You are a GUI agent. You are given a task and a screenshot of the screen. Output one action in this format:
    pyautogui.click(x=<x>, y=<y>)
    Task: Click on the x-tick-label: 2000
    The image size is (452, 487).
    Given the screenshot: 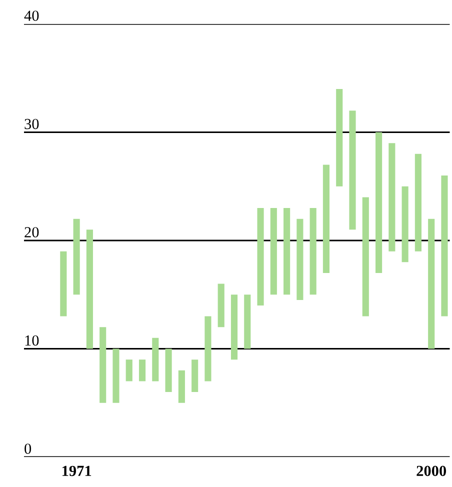 What is the action you would take?
    pyautogui.click(x=431, y=471)
    